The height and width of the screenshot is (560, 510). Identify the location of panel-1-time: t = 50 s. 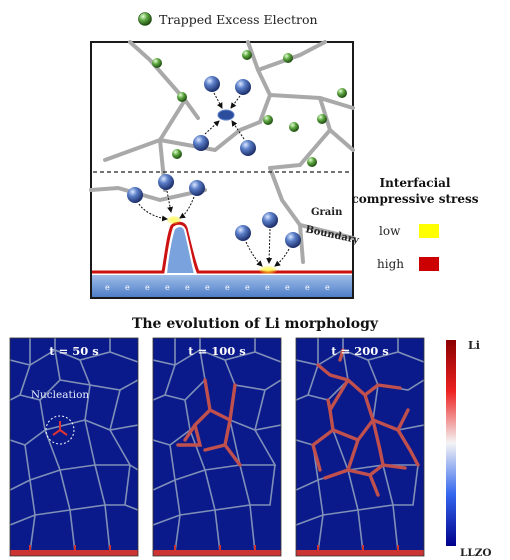
(73, 351).